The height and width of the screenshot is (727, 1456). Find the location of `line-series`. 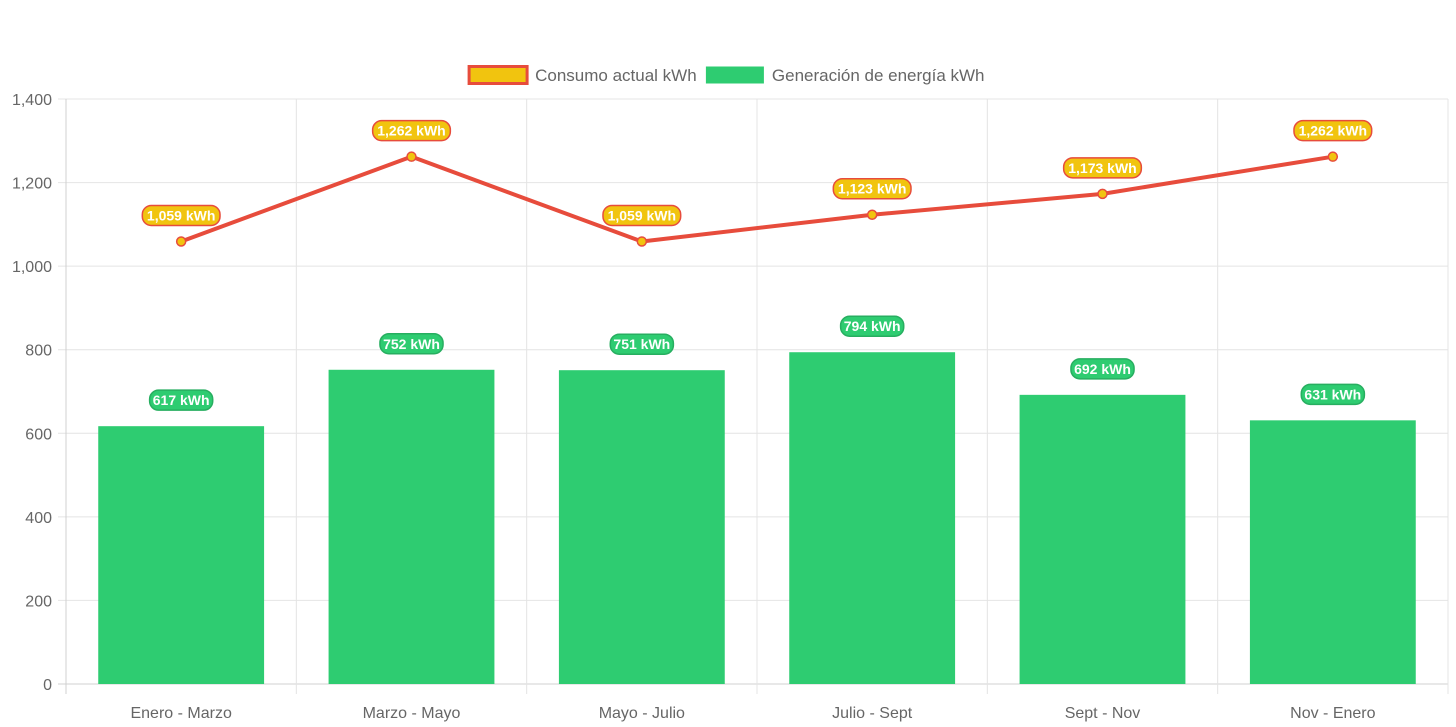

line-series is located at coordinates (757, 199).